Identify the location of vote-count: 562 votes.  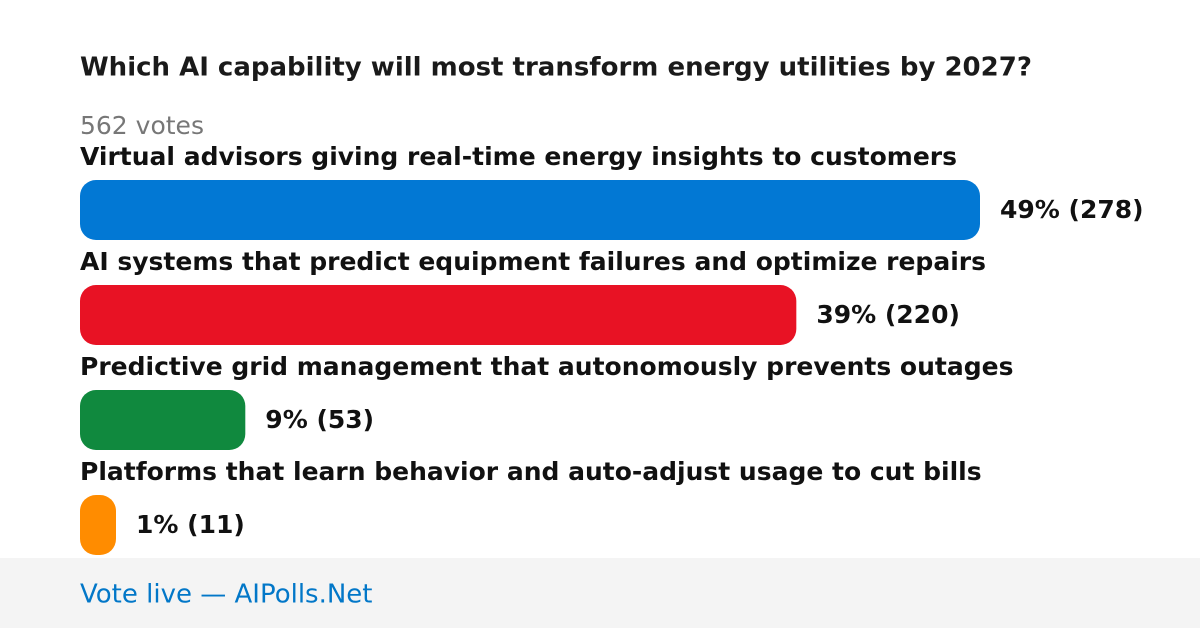
(142, 125).